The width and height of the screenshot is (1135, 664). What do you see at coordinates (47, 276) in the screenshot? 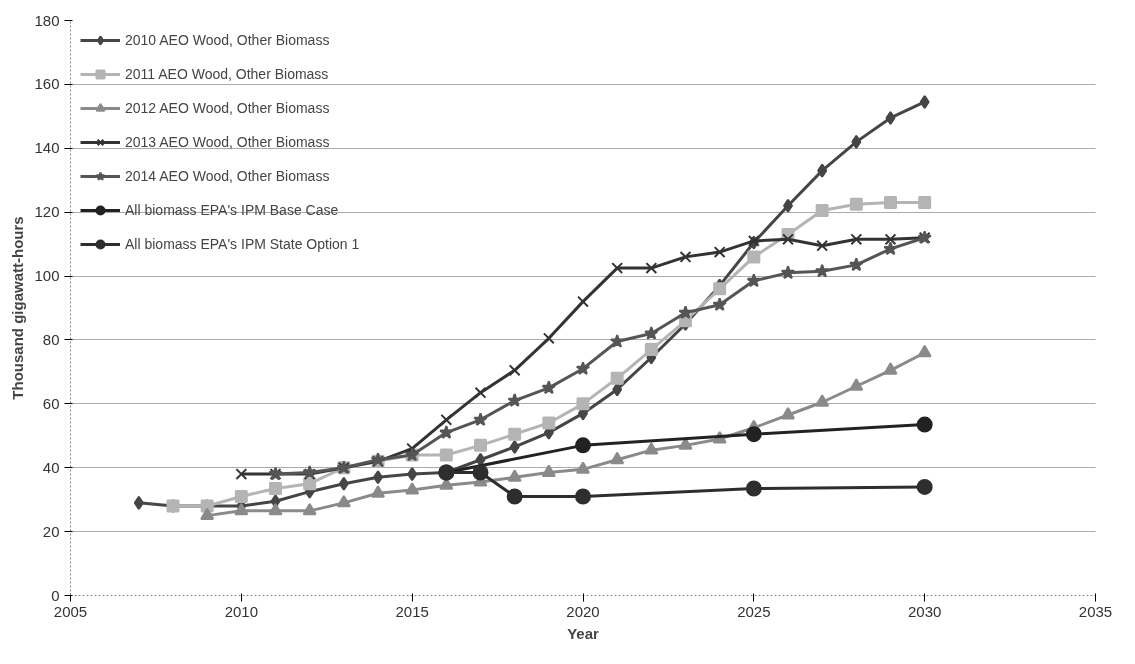
I see `y-tick-label: 100` at bounding box center [47, 276].